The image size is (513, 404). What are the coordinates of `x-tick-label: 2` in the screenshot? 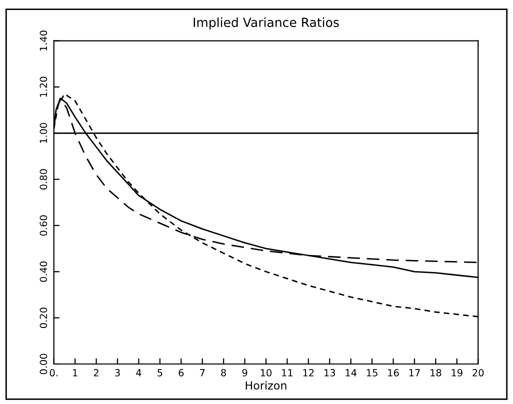 It's located at (96, 372).